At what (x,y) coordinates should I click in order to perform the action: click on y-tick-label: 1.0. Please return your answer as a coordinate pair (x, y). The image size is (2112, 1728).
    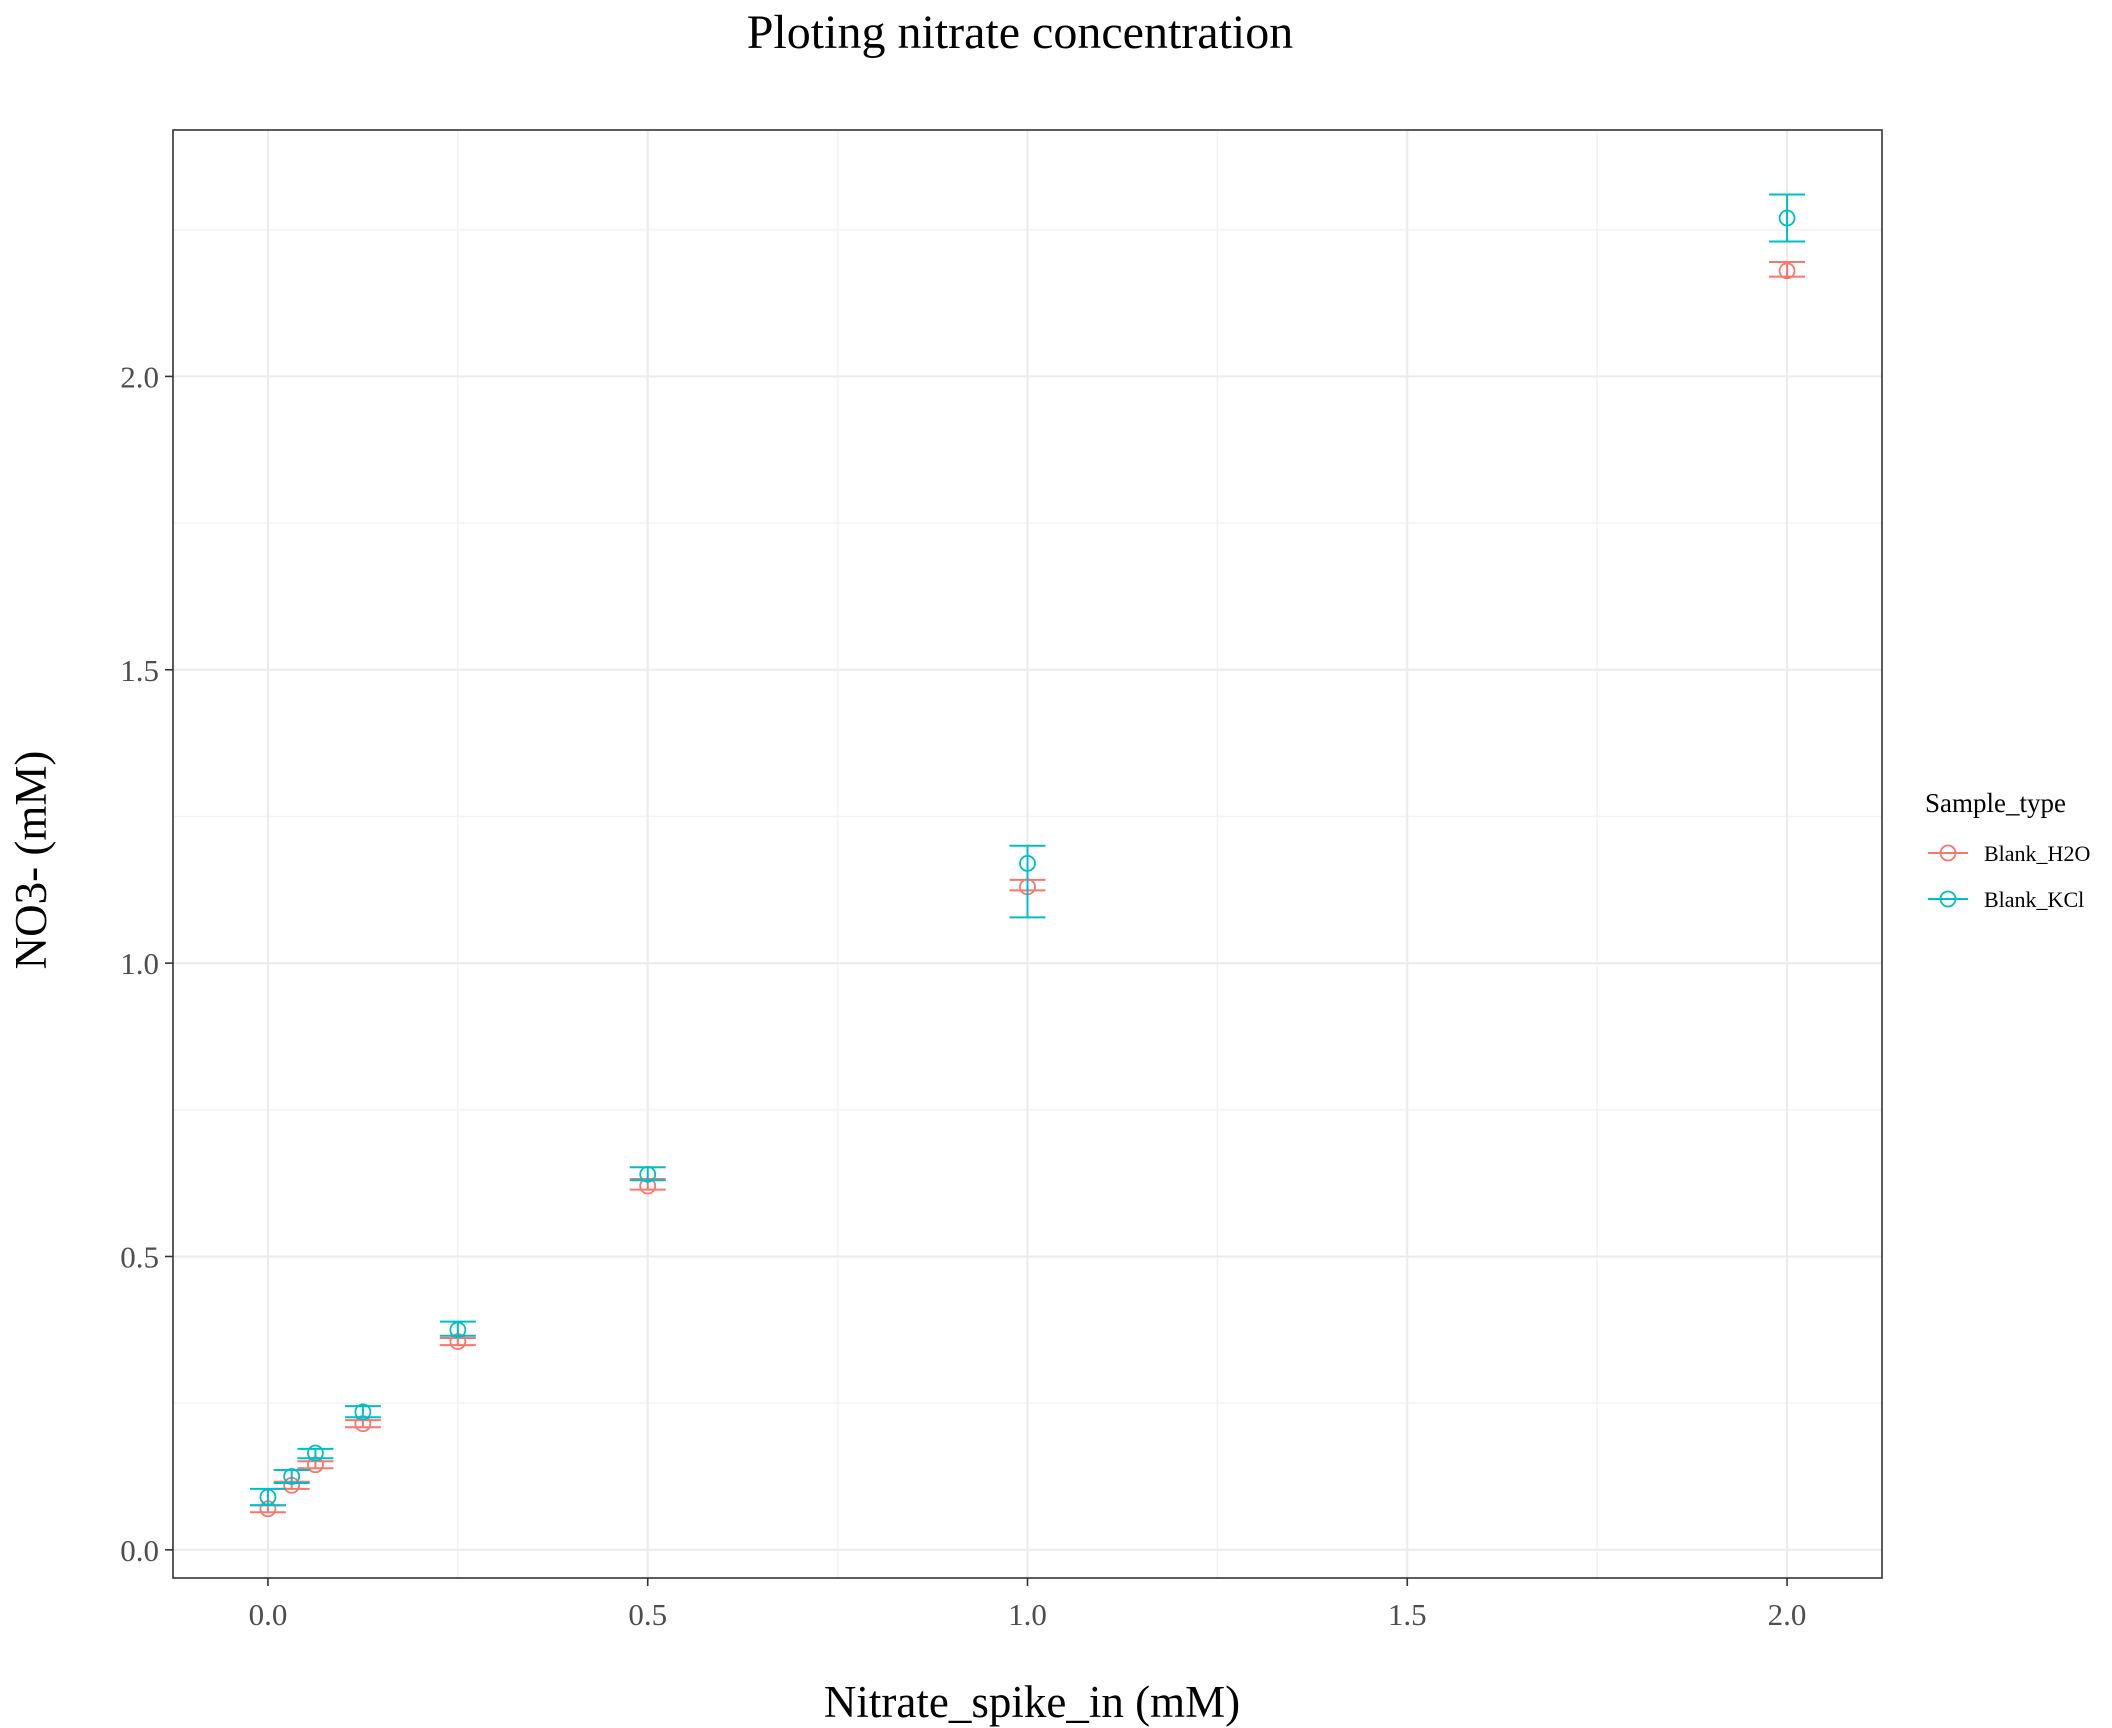
    Looking at the image, I should click on (139, 963).